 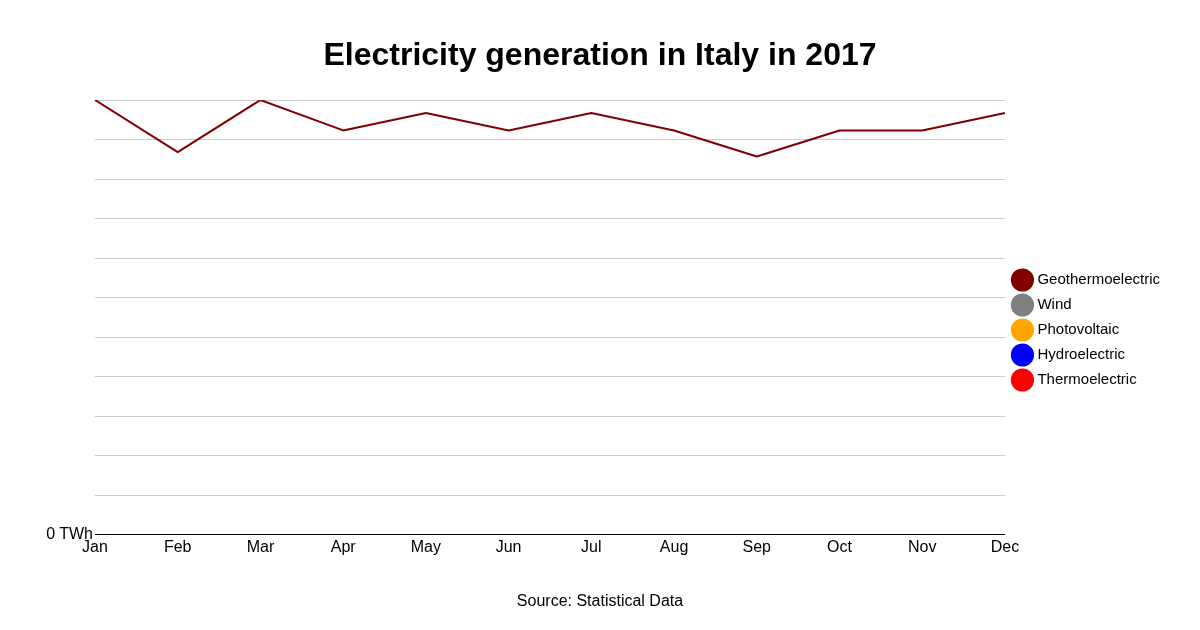 What do you see at coordinates (674, 546) in the screenshot?
I see `x-tick-label: Aug` at bounding box center [674, 546].